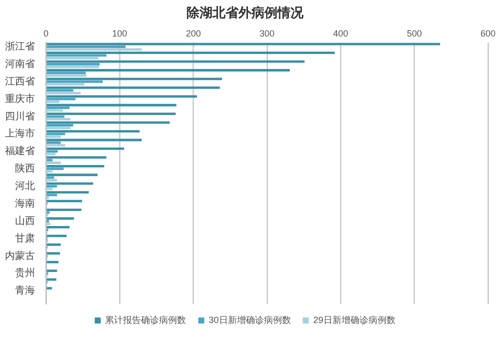 This screenshot has width=500, height=337. What do you see at coordinates (249, 319) in the screenshot?
I see `legend-label: 30日新增确诊病例数` at bounding box center [249, 319].